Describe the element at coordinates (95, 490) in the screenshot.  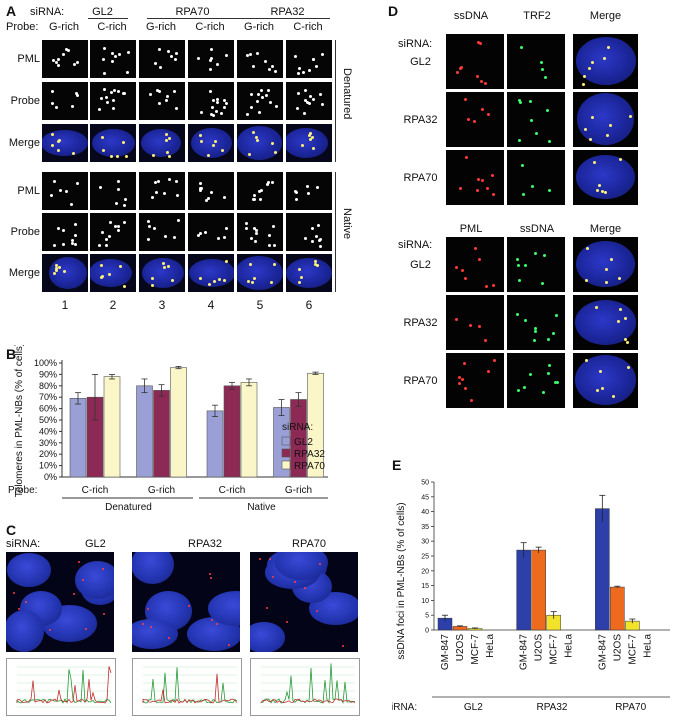
I see `probe-tick-label: C-rich` at that location.